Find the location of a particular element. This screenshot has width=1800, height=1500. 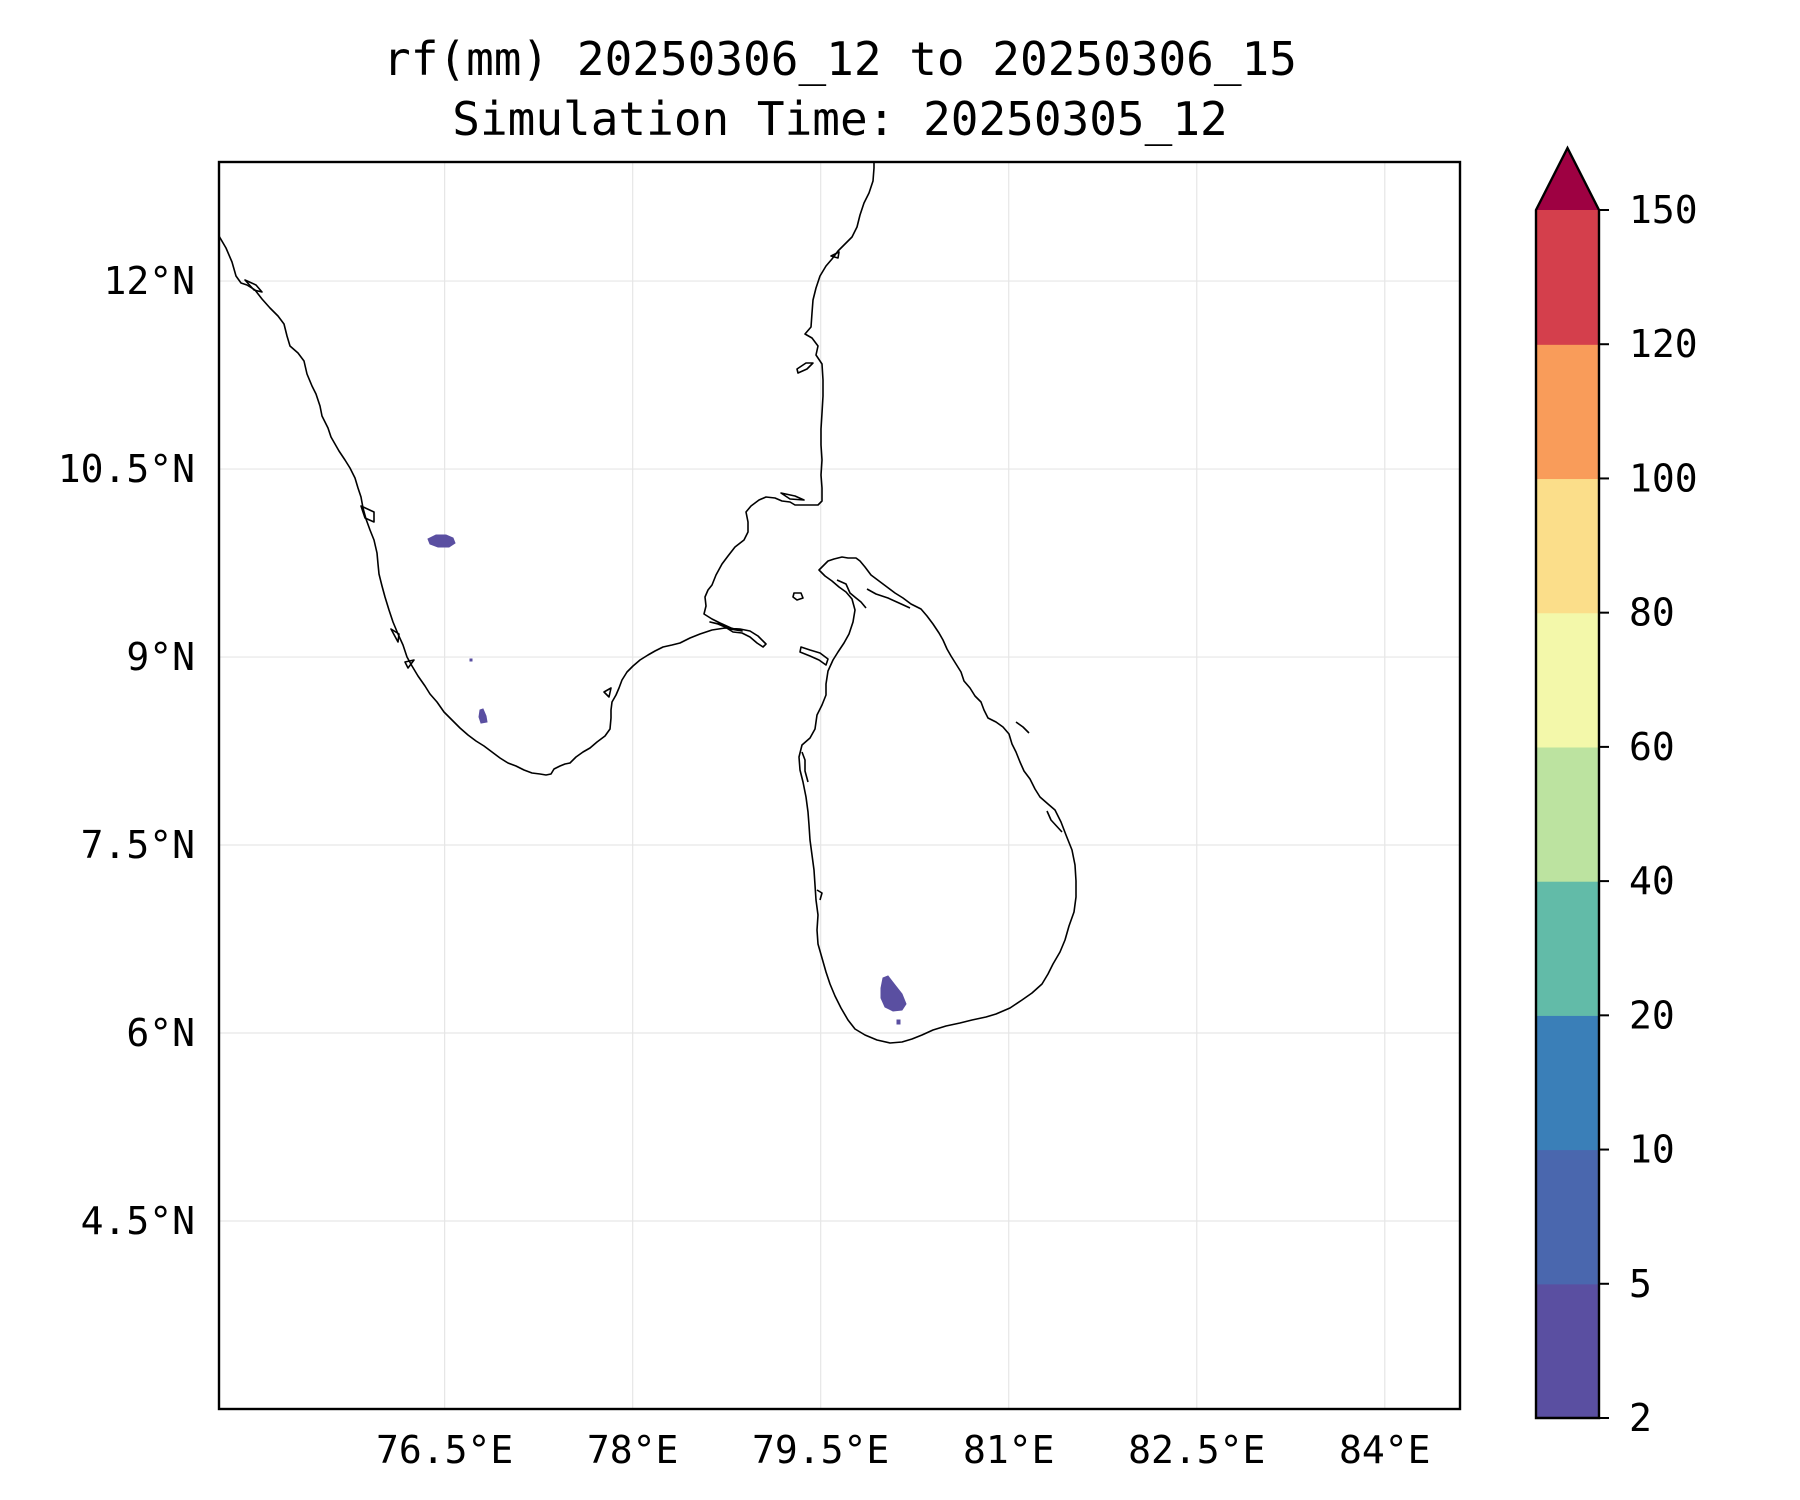

colorbar-tick-label: 20 is located at coordinates (1652, 1015).